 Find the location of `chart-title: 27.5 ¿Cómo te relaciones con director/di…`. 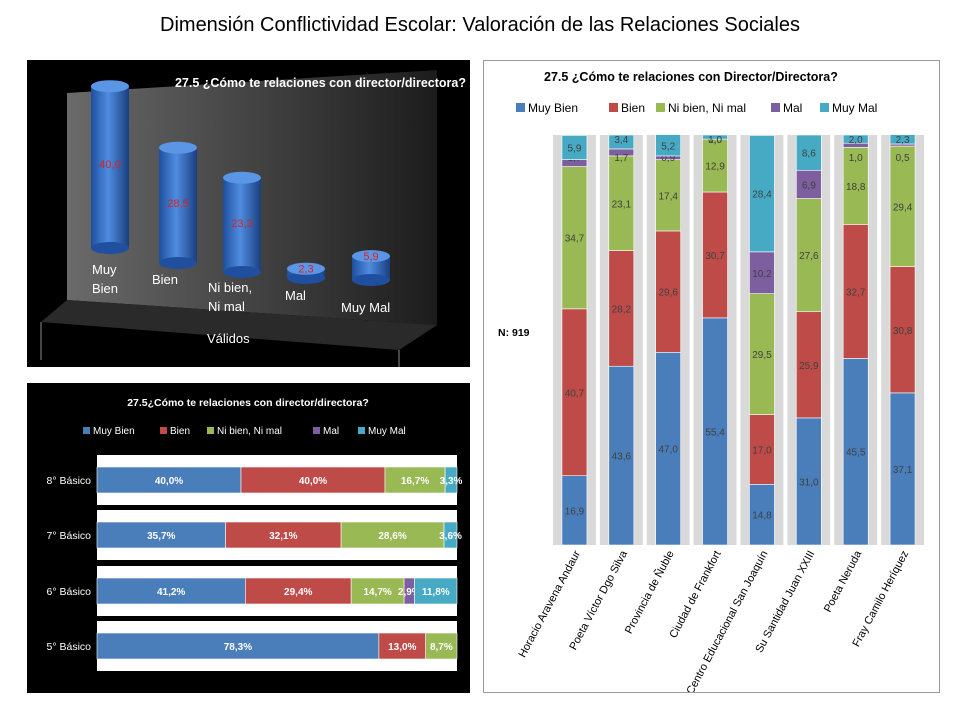

chart-title: 27.5 ¿Cómo te relaciones con director/di… is located at coordinates (320, 83).